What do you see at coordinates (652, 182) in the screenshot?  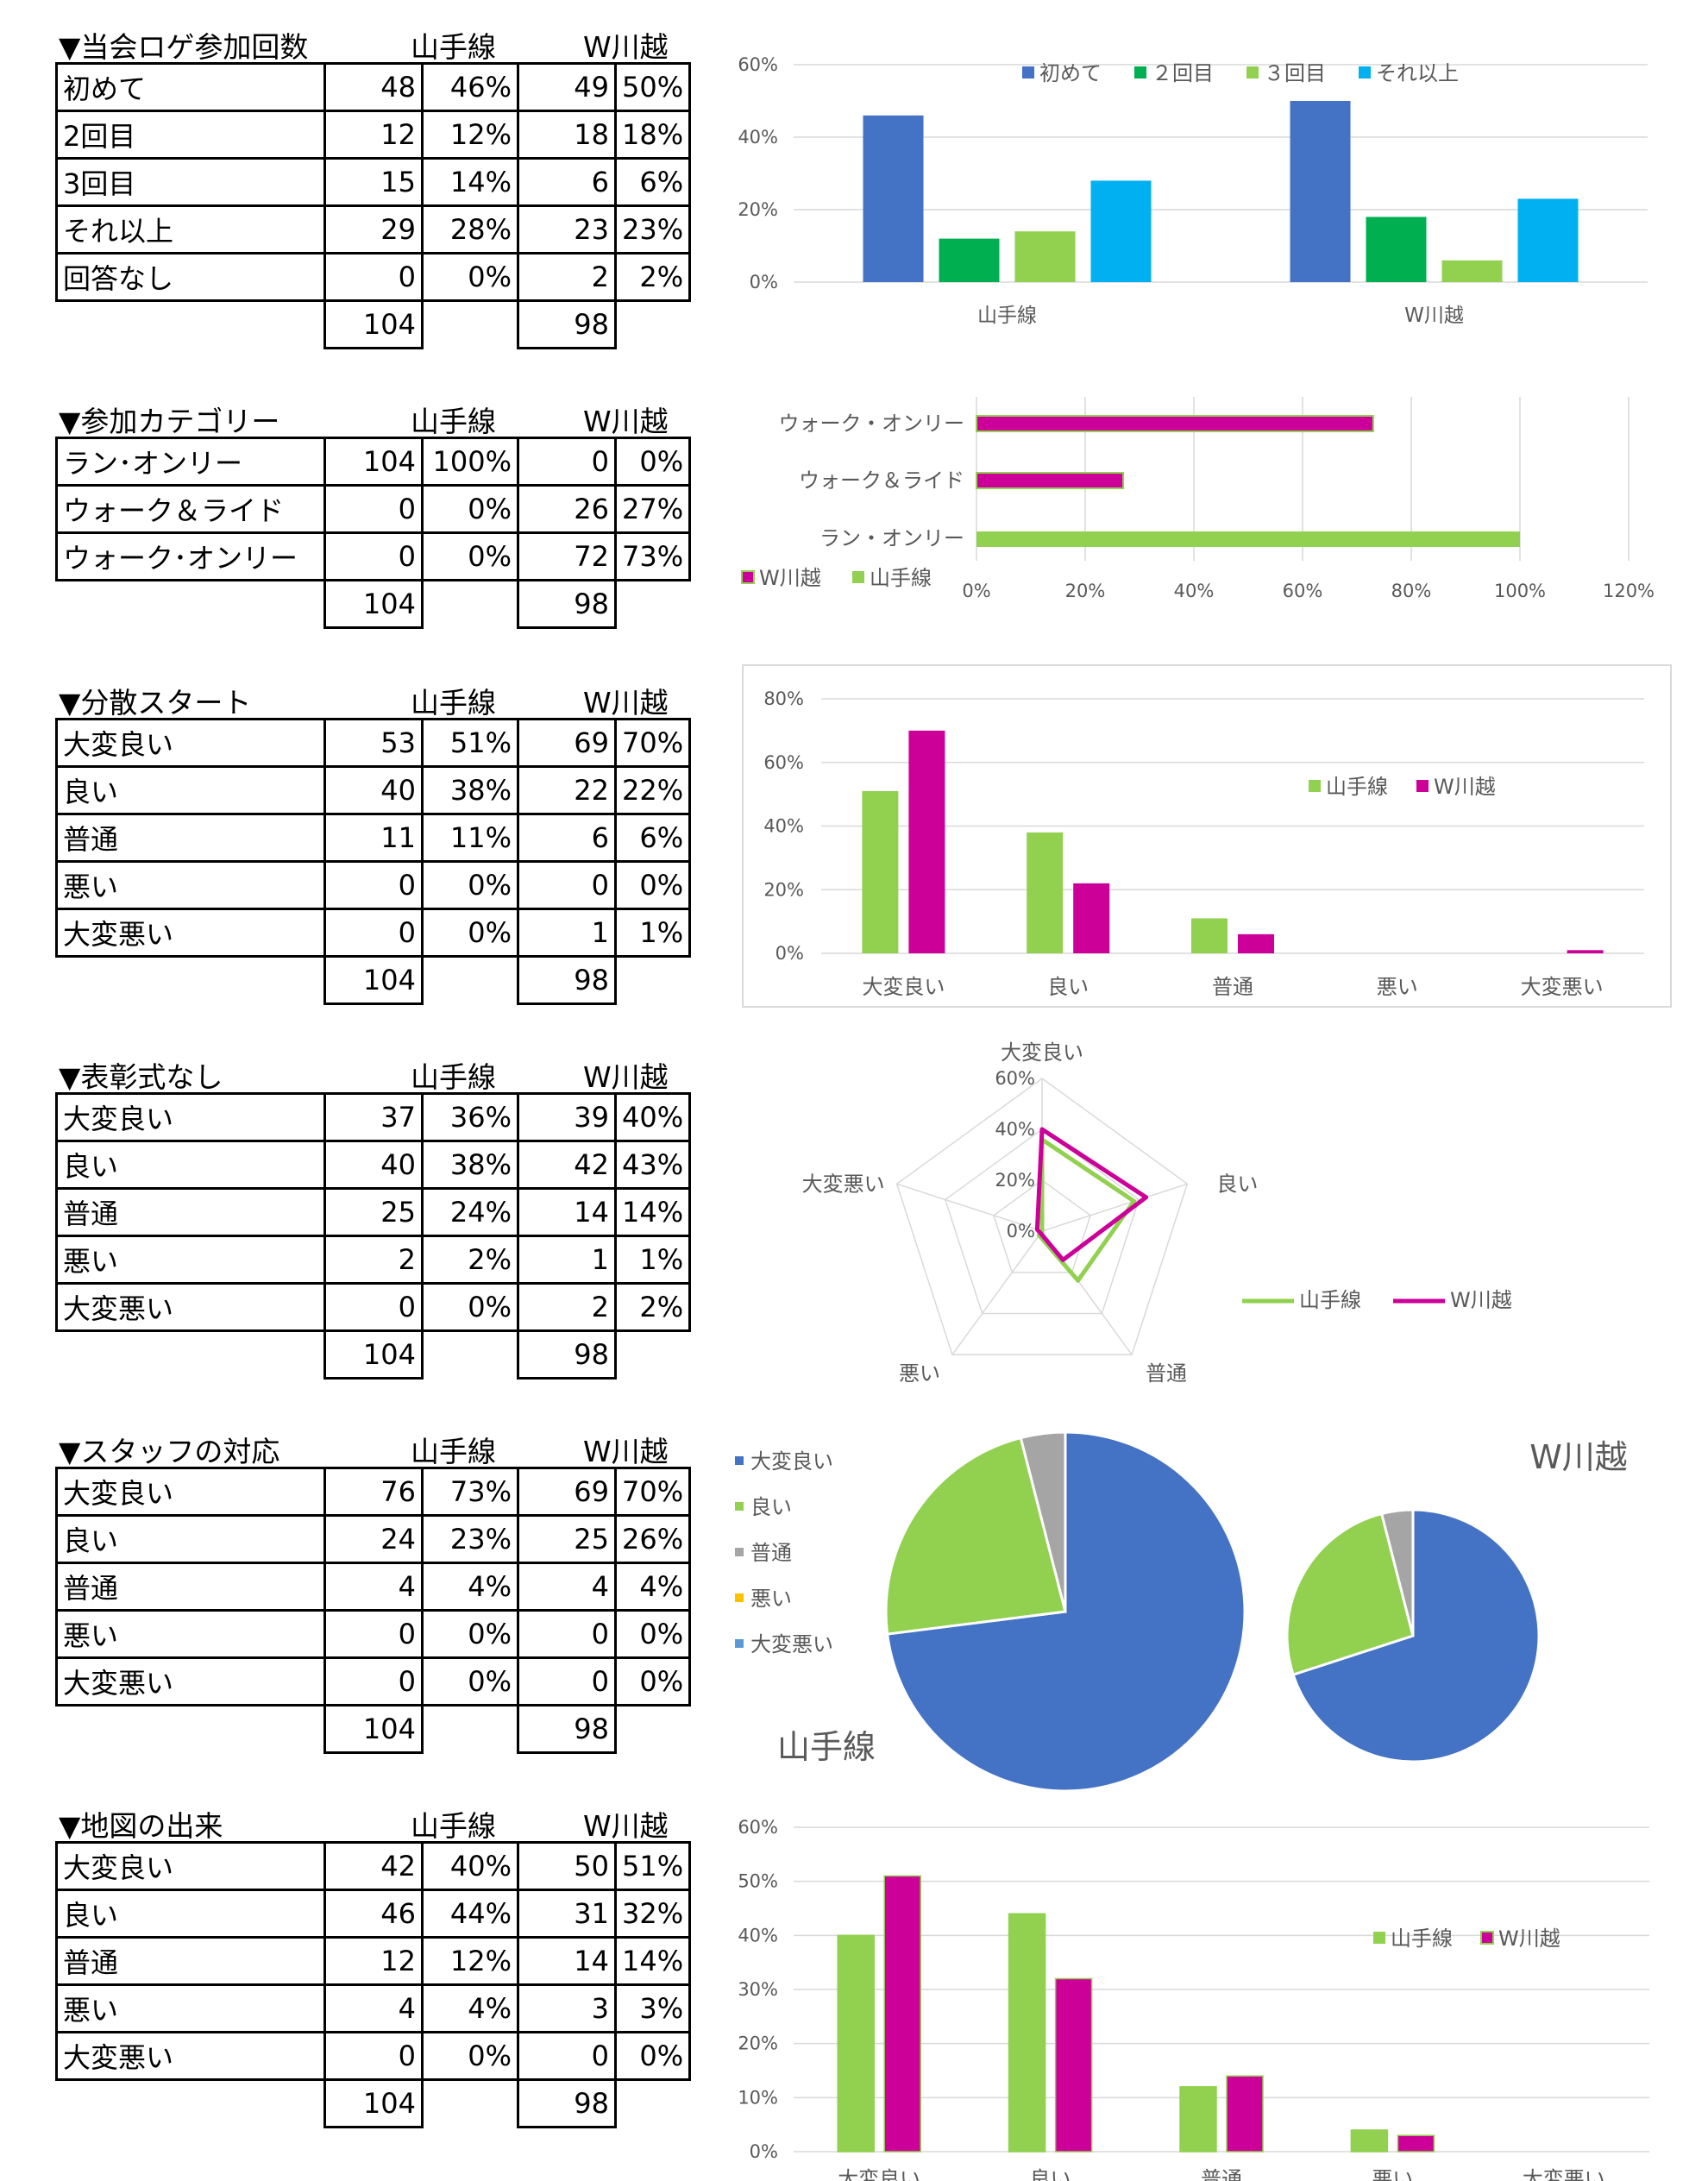 I see `percent-wkawagoe: 6%` at bounding box center [652, 182].